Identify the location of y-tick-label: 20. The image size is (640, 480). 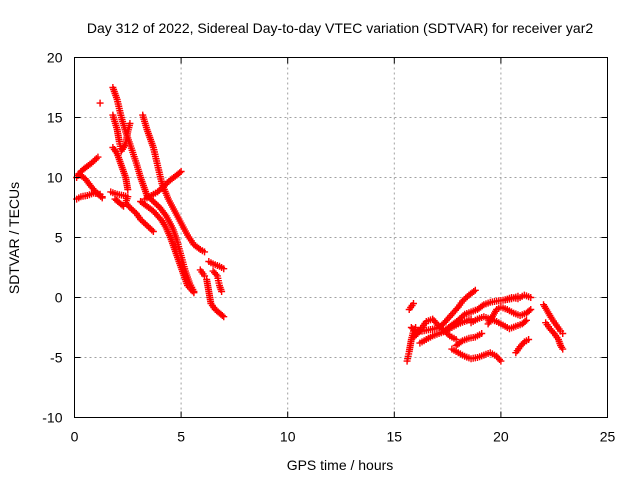
(55, 58).